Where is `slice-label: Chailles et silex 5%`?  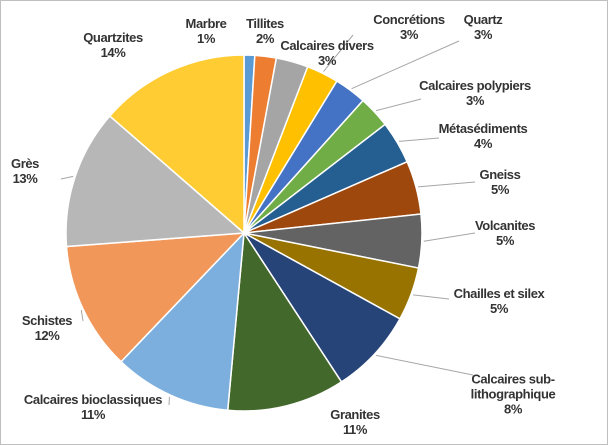
slice-label: Chailles et silex 5% is located at coordinates (499, 301).